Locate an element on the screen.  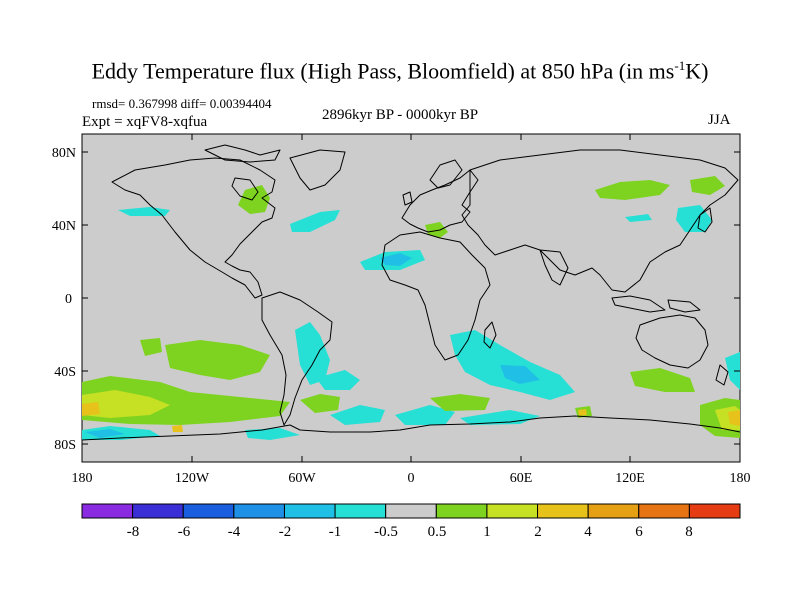
colorbar-label: 2 is located at coordinates (538, 532).